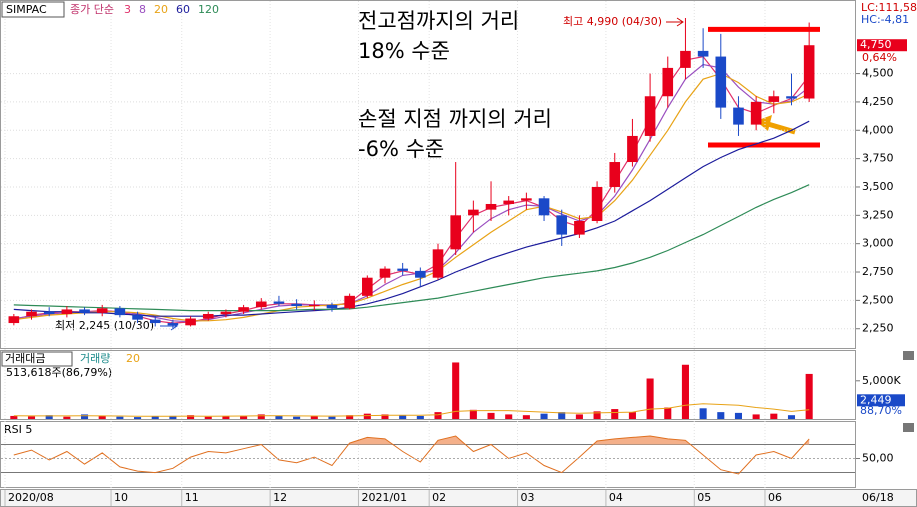 The height and width of the screenshot is (507, 917). I want to click on legend-label: 종가 단순, so click(92, 9).